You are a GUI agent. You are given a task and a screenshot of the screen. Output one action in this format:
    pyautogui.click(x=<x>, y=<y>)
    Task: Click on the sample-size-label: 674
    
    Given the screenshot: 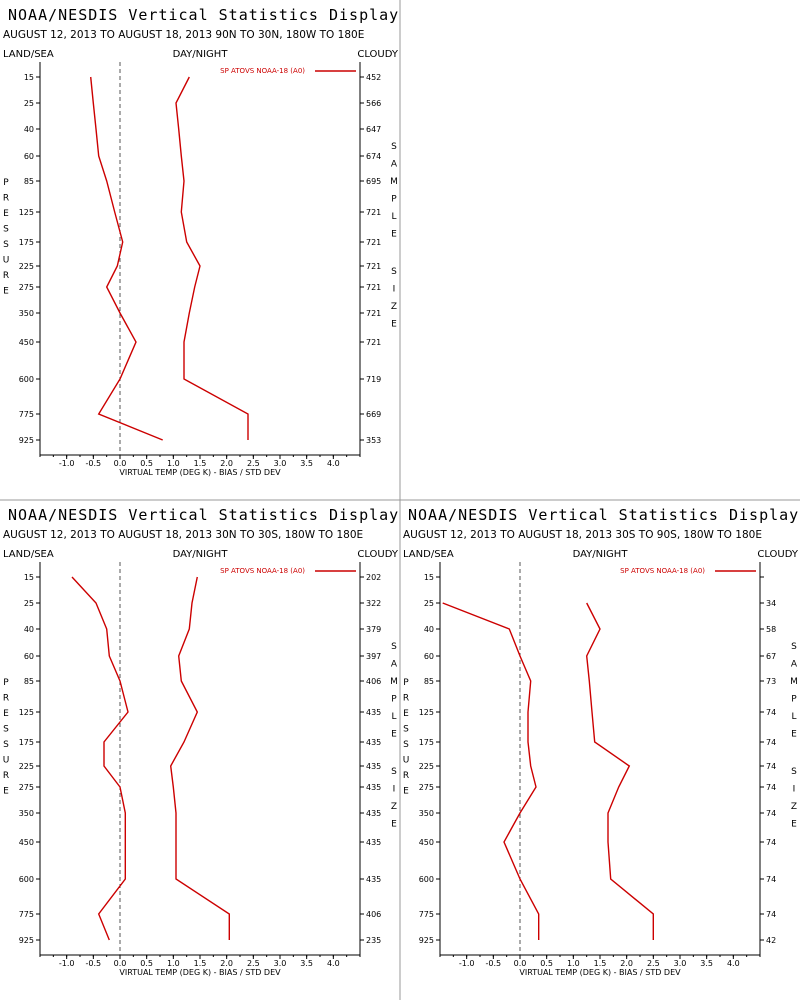 What is the action you would take?
    pyautogui.click(x=373, y=156)
    